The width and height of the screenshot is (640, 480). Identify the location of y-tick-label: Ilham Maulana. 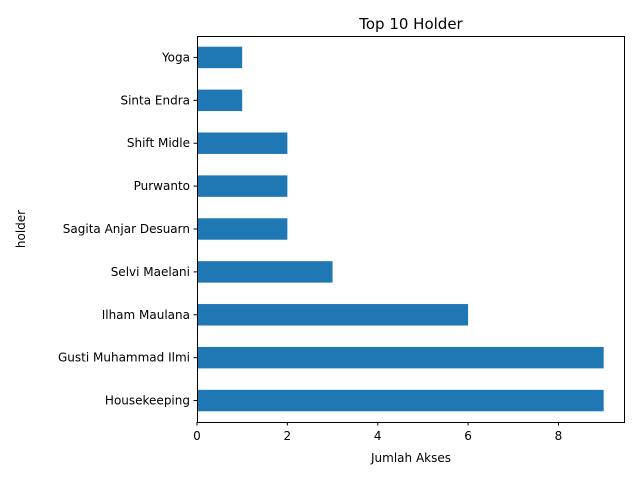
(146, 315).